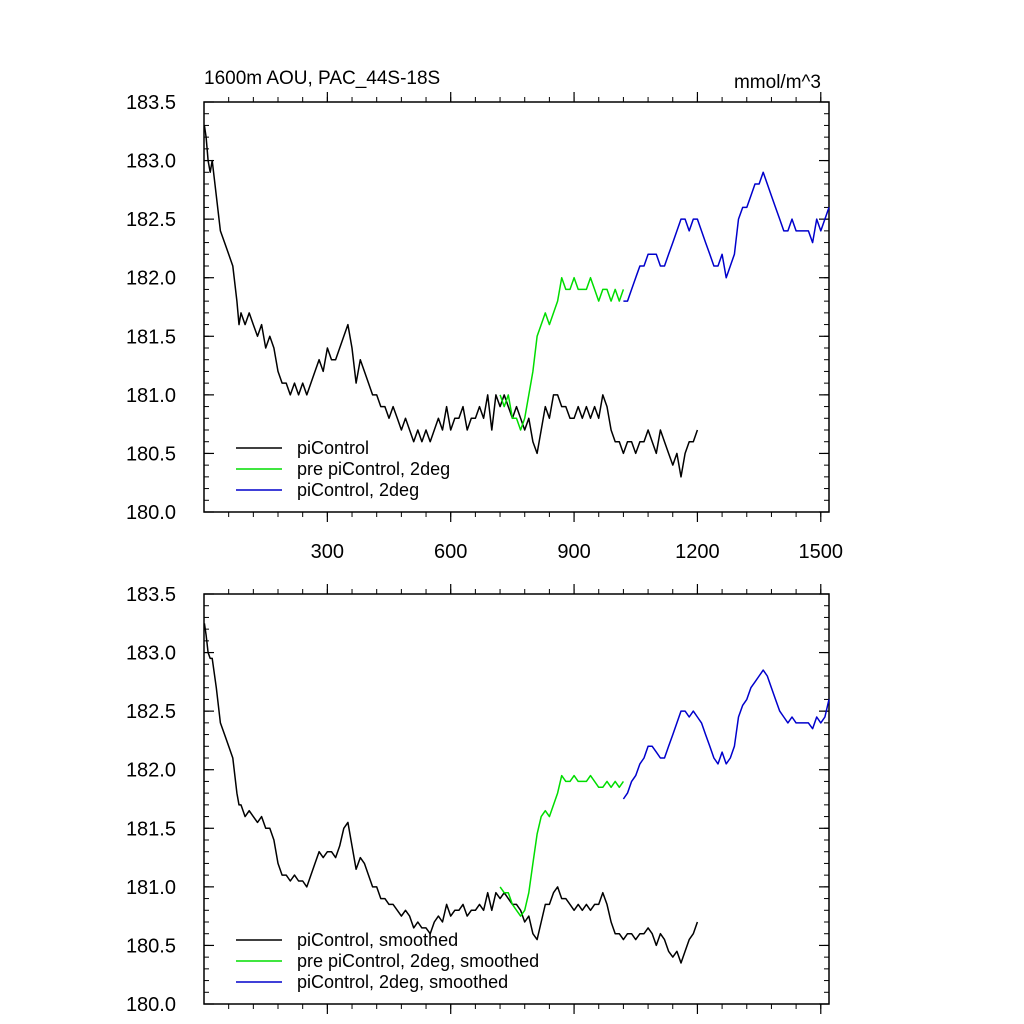  What do you see at coordinates (777, 82) in the screenshot?
I see `chart-units: mmol/m^3` at bounding box center [777, 82].